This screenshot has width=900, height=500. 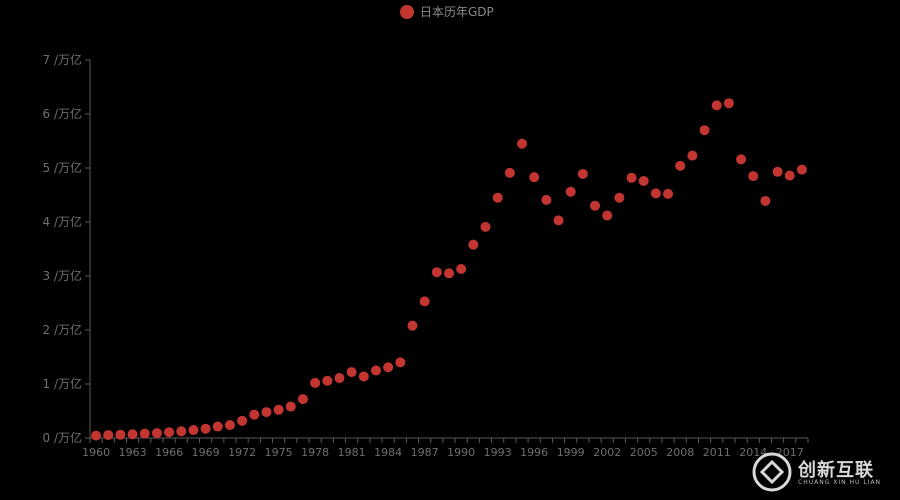 What do you see at coordinates (425, 452) in the screenshot?
I see `x-tick-label: 1987` at bounding box center [425, 452].